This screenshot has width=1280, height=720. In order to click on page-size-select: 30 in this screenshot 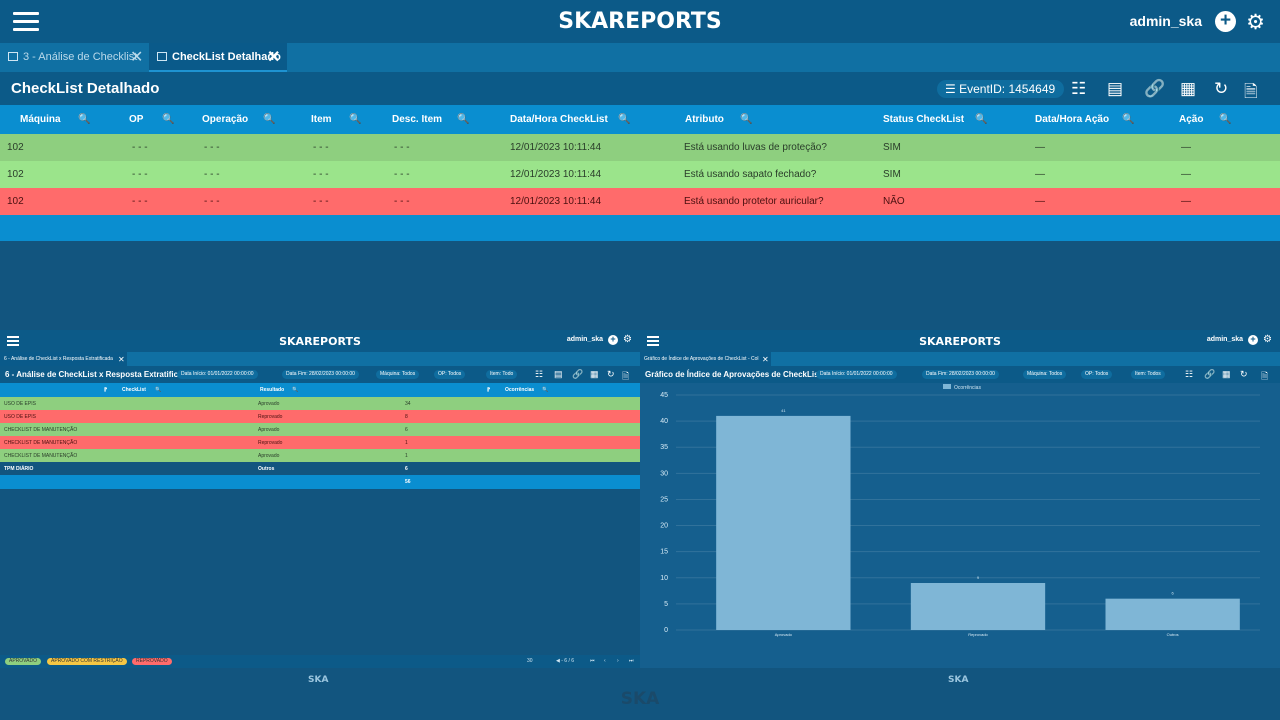, I will do `click(530, 661)`.